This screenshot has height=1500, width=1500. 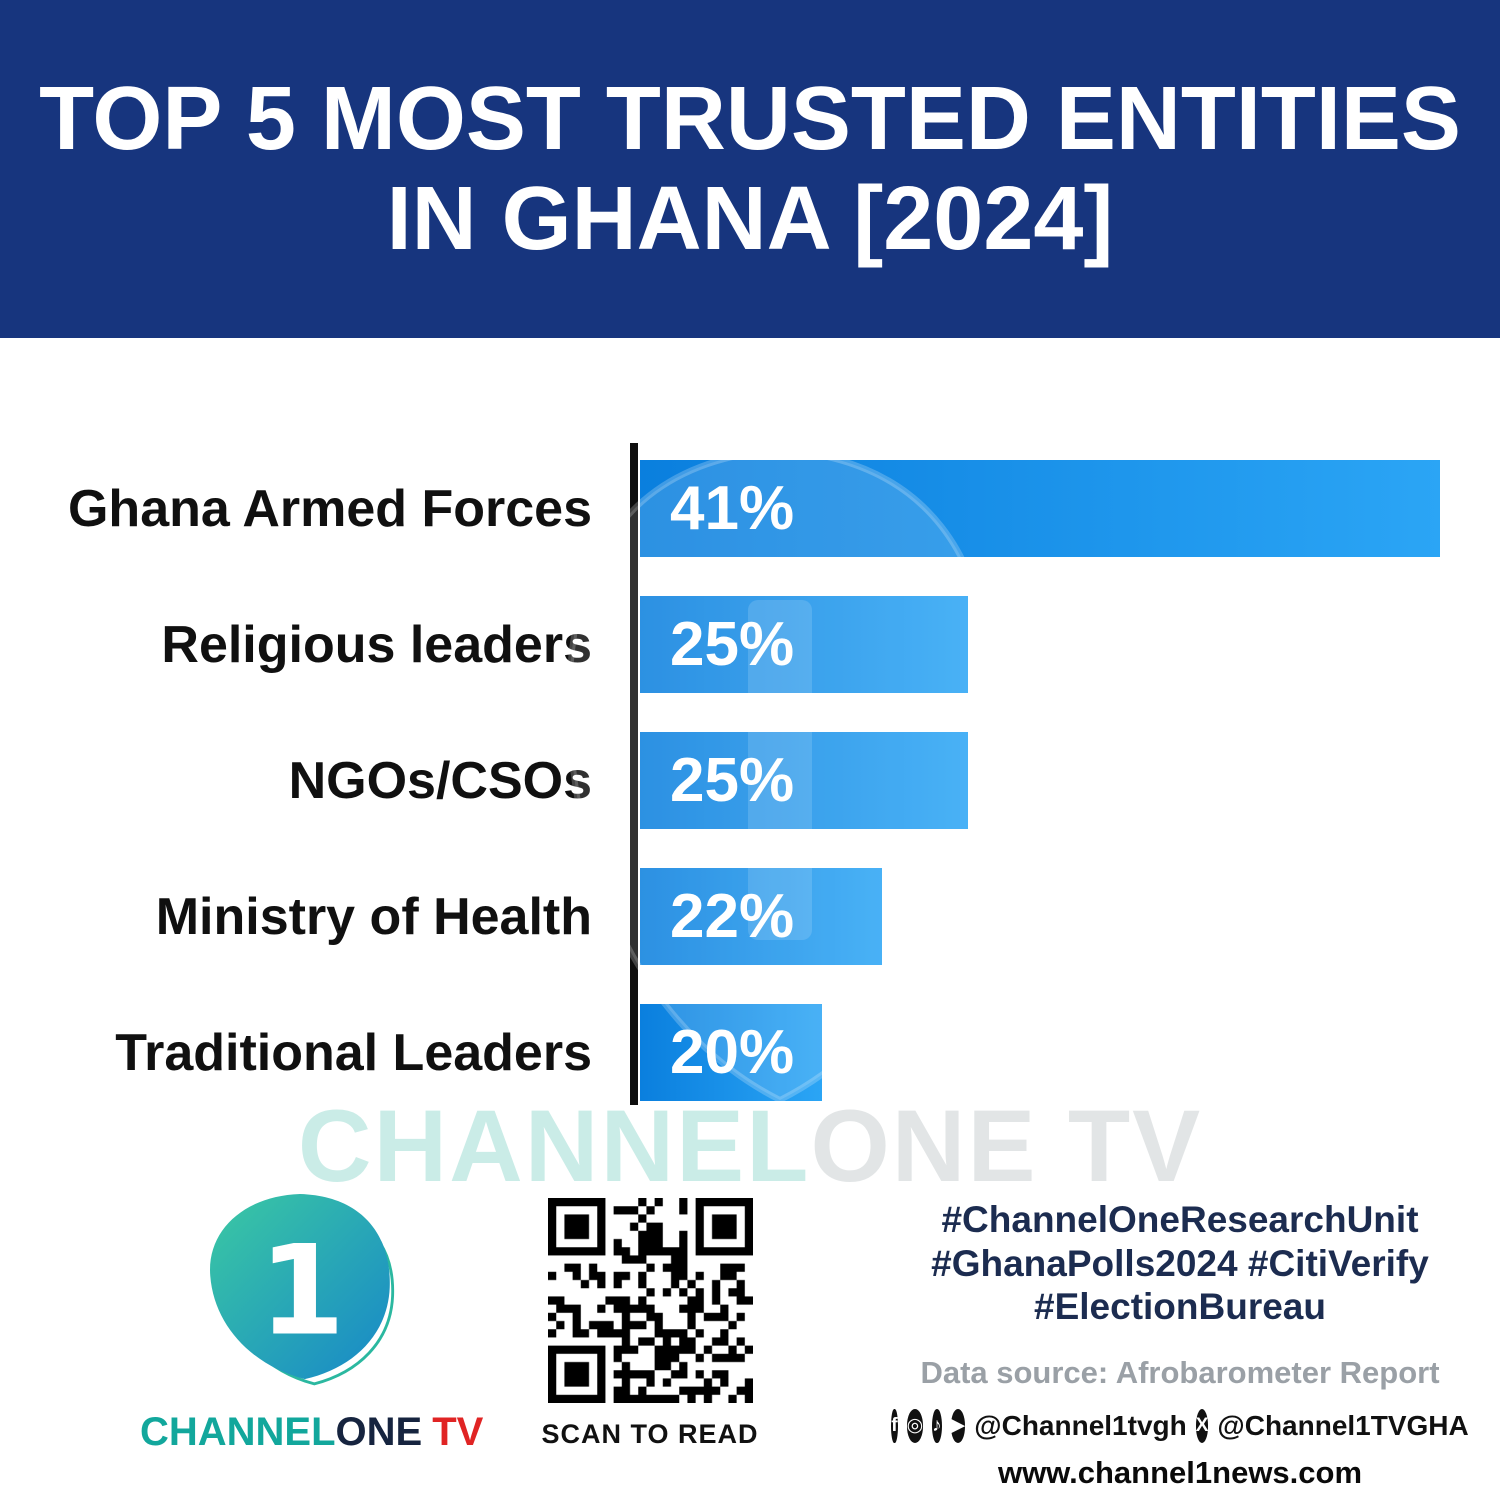 What do you see at coordinates (750, 219) in the screenshot?
I see `page-title-line2: IN GHANA [2024]` at bounding box center [750, 219].